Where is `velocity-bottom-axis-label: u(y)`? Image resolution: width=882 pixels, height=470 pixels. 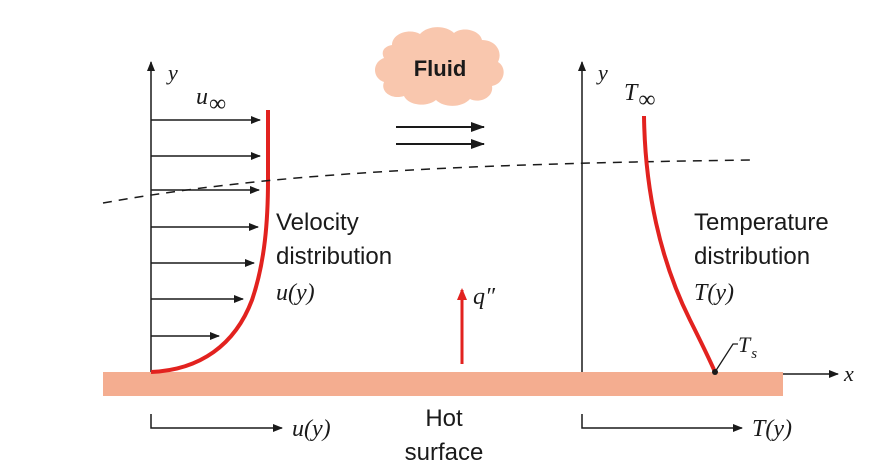 velocity-bottom-axis-label: u(y) is located at coordinates (311, 429).